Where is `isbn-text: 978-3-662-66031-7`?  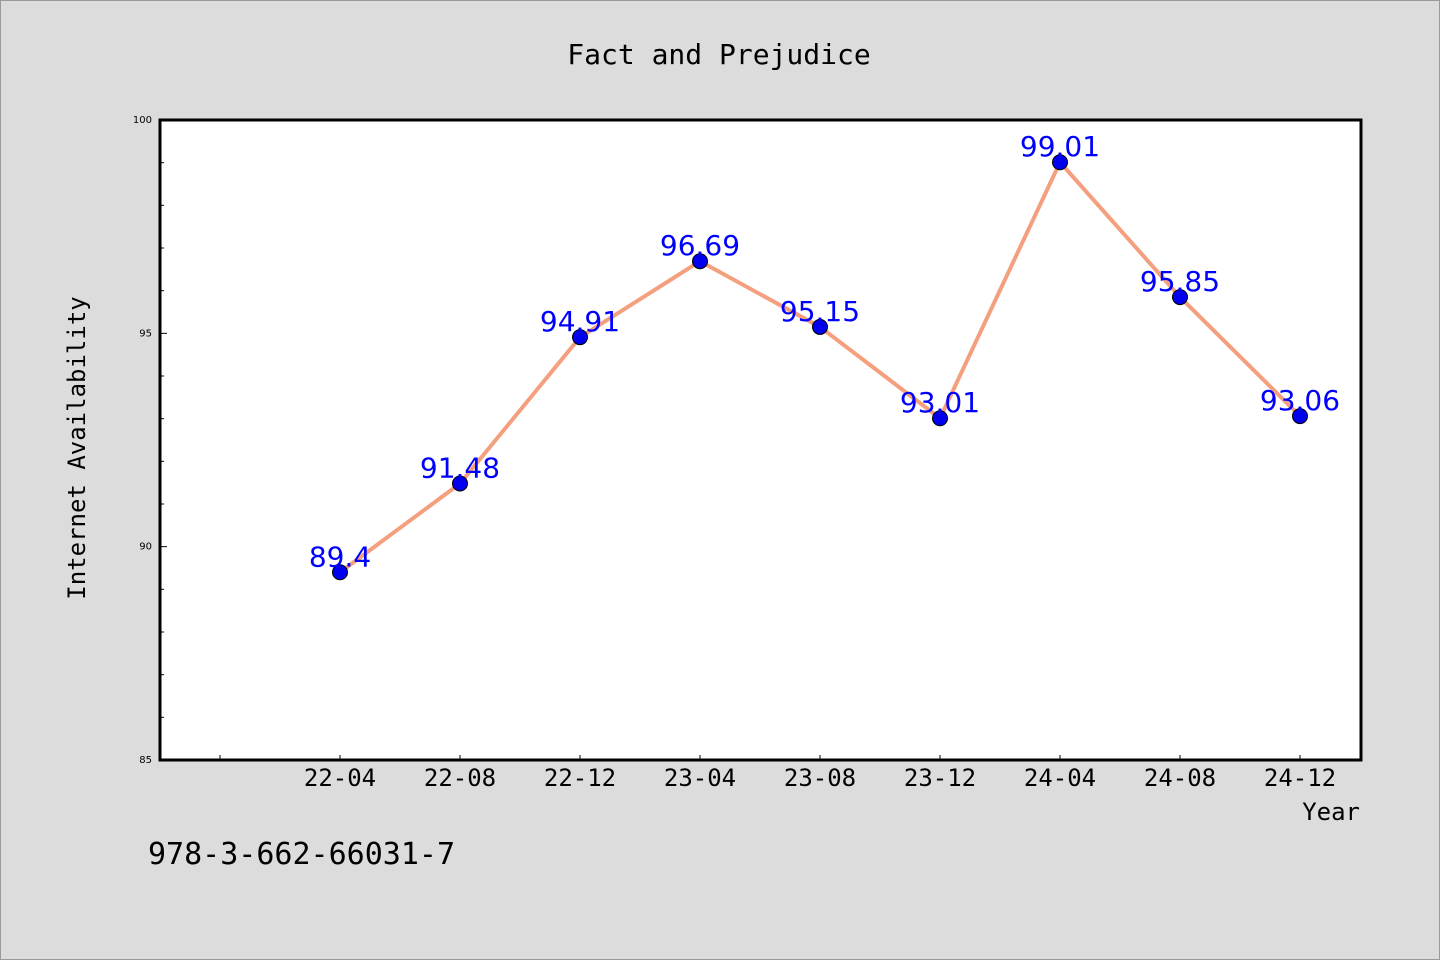 isbn-text: 978-3-662-66031-7 is located at coordinates (301, 854).